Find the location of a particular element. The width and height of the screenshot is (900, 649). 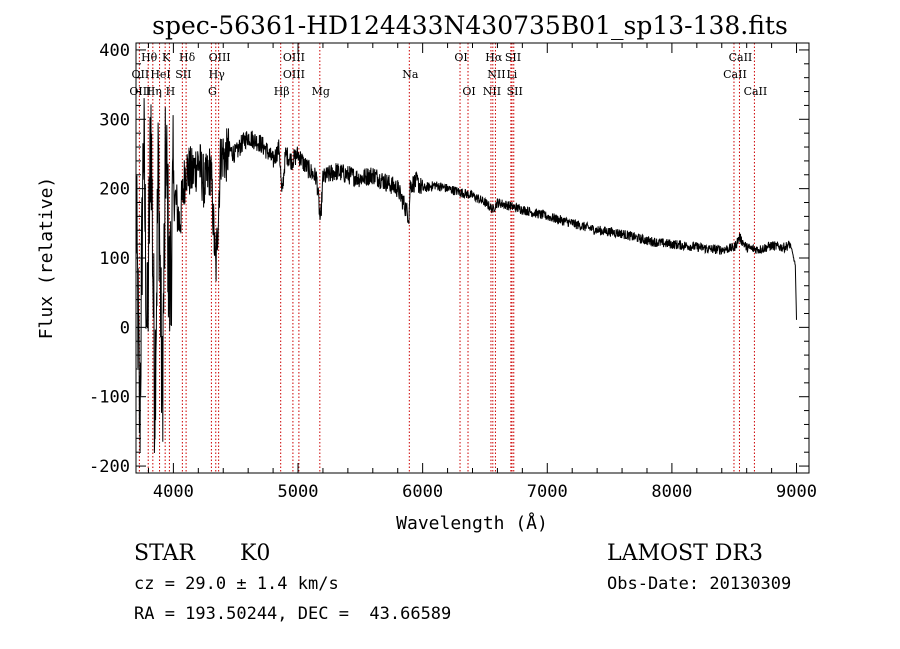

emission-line-label: Mg is located at coordinates (321, 91).